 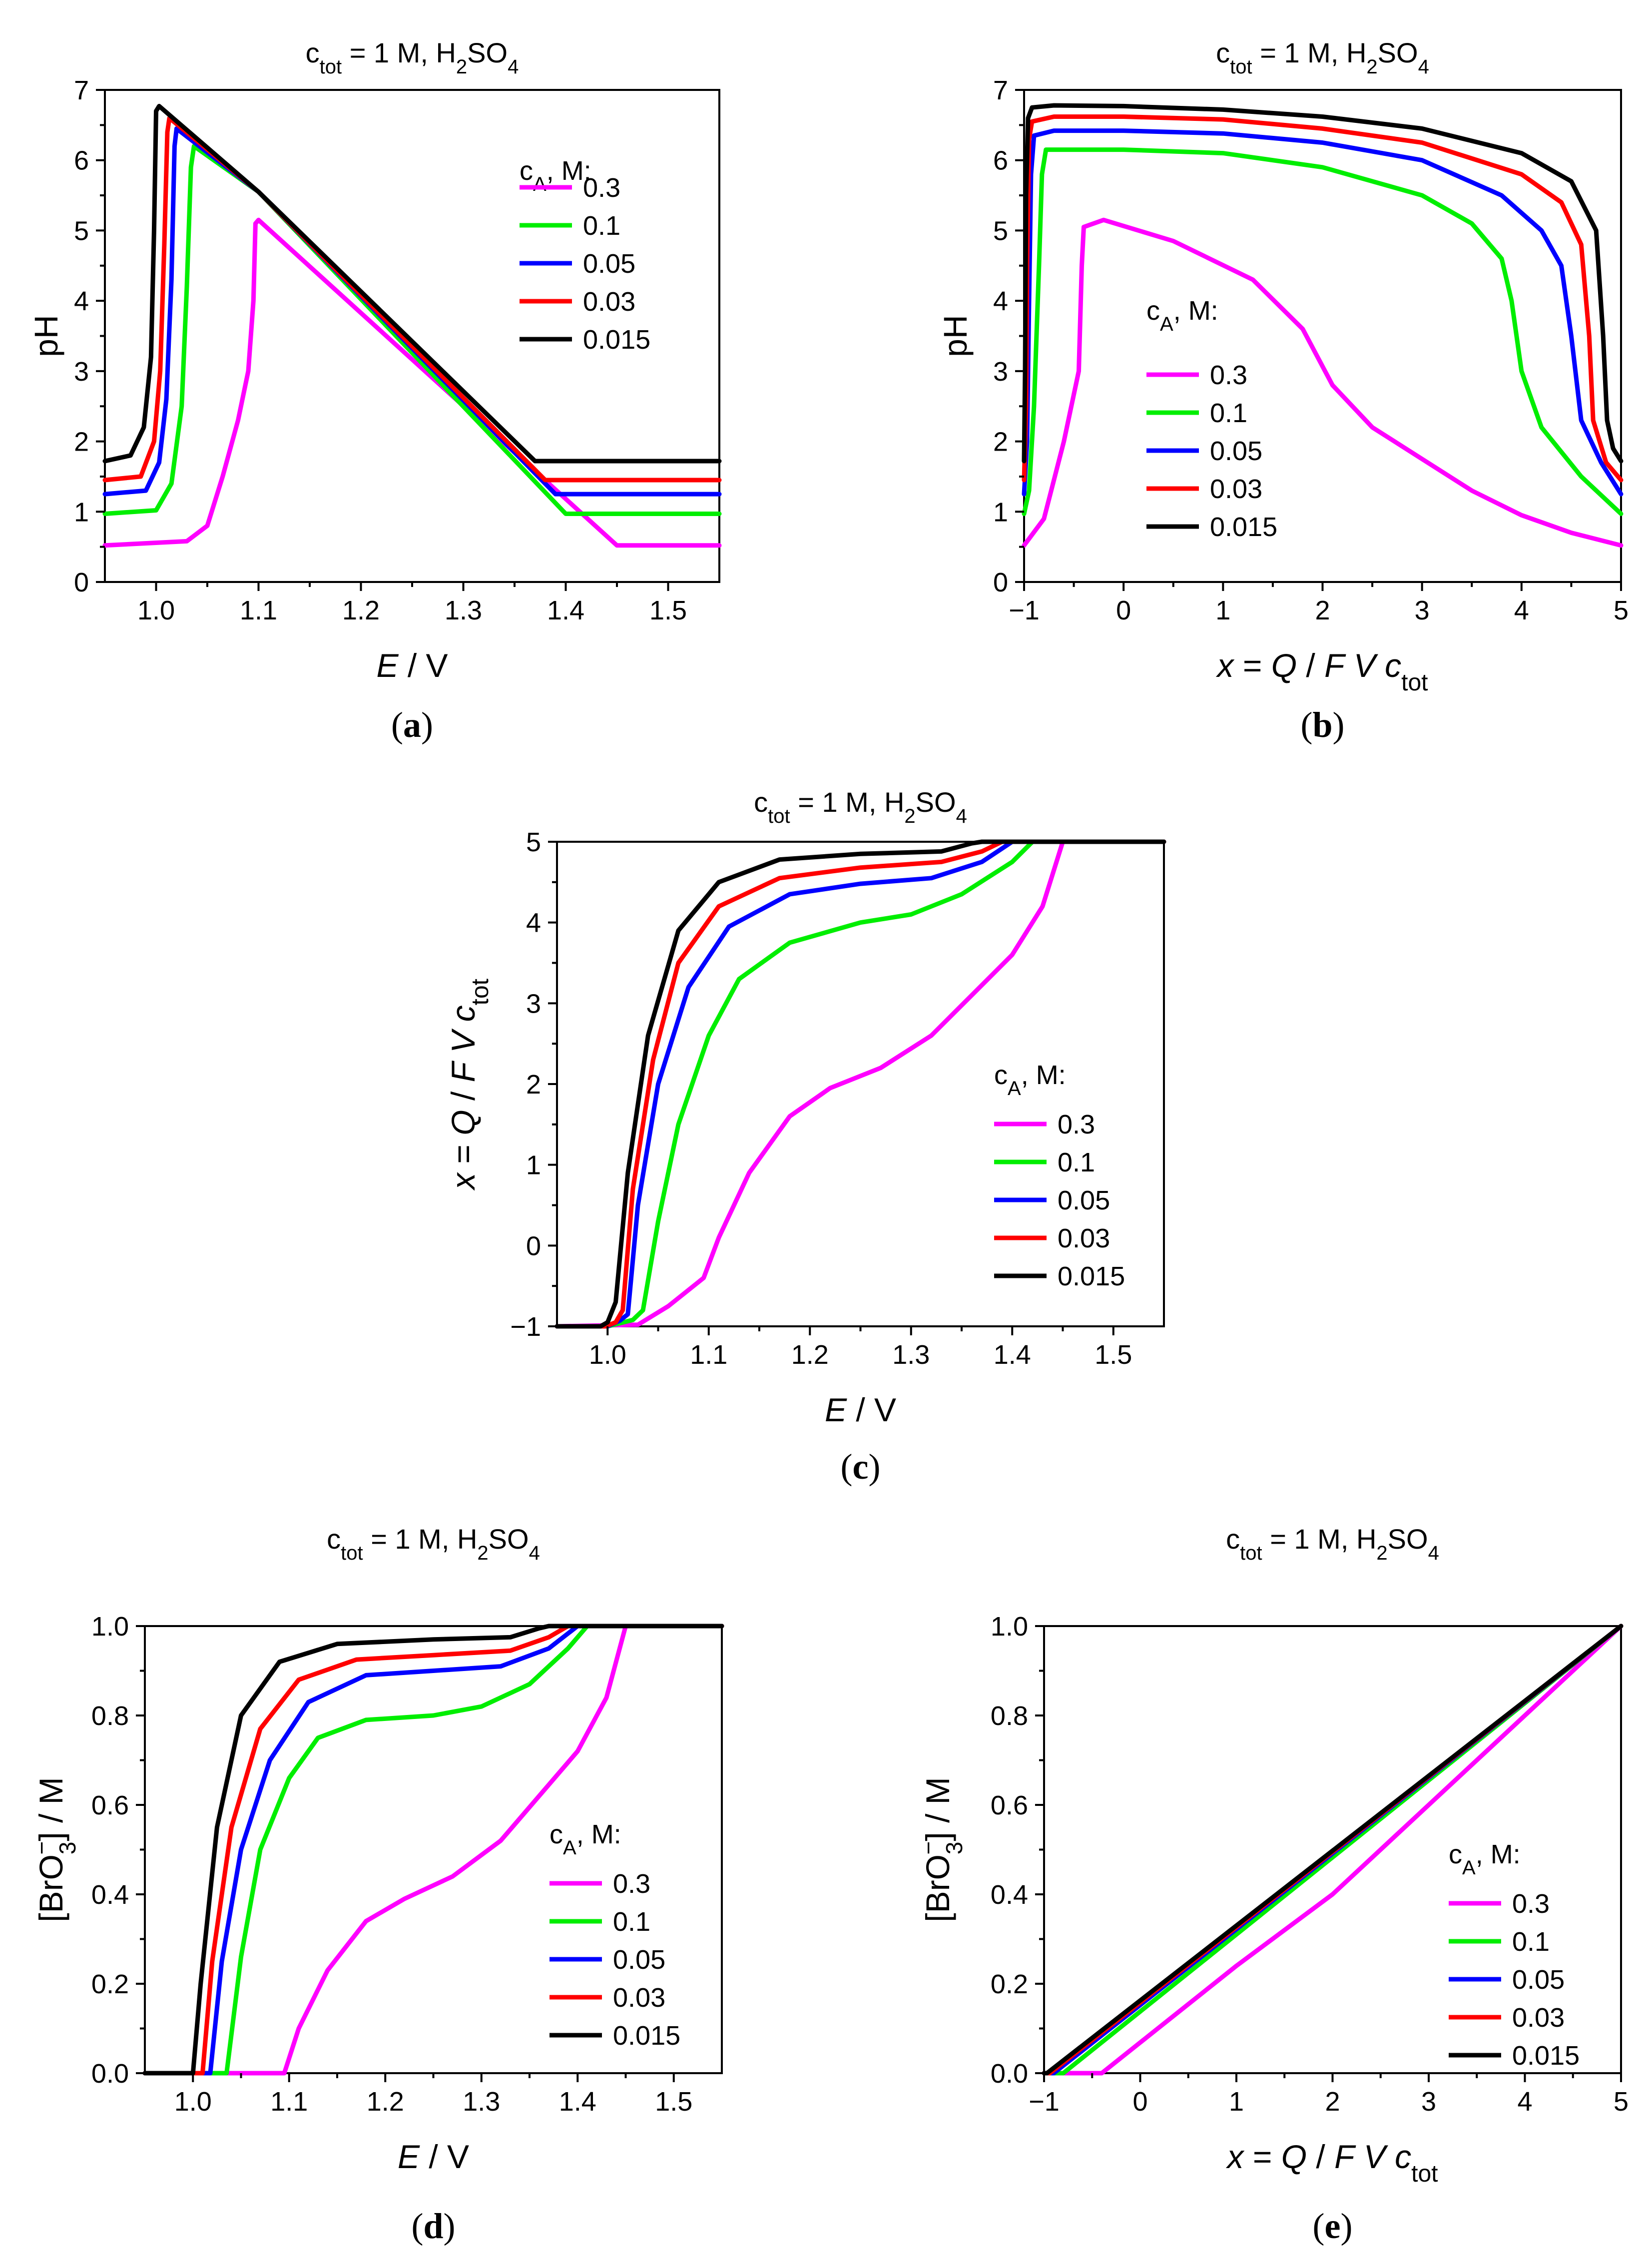 What do you see at coordinates (1322, 725) in the screenshot?
I see `panel-label: (b)` at bounding box center [1322, 725].